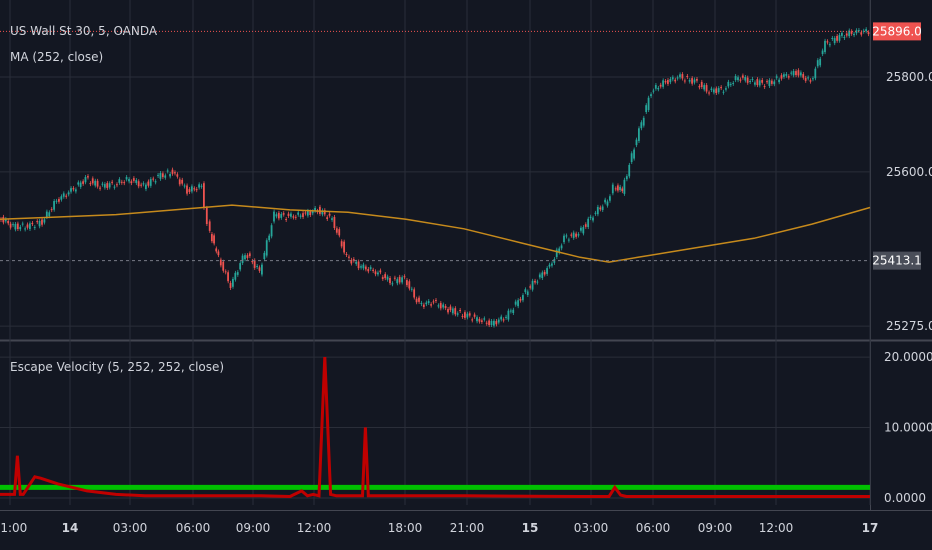  I want to click on cross-price-badge, so click(897, 260).